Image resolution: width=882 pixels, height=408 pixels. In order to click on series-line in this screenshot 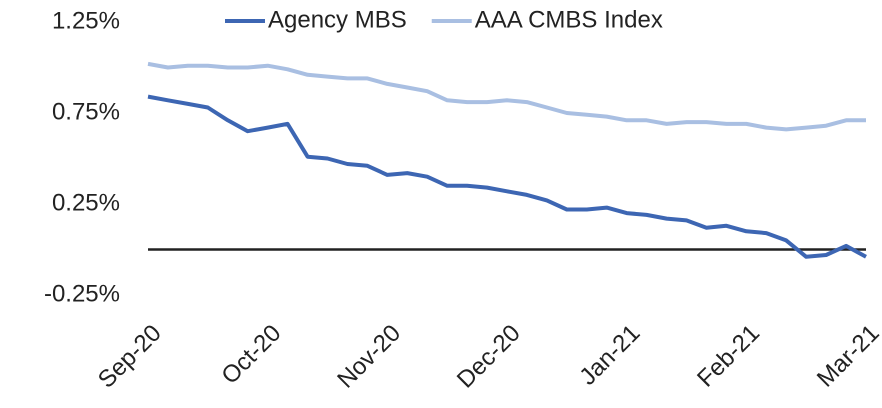, I will do `click(506, 96)`.